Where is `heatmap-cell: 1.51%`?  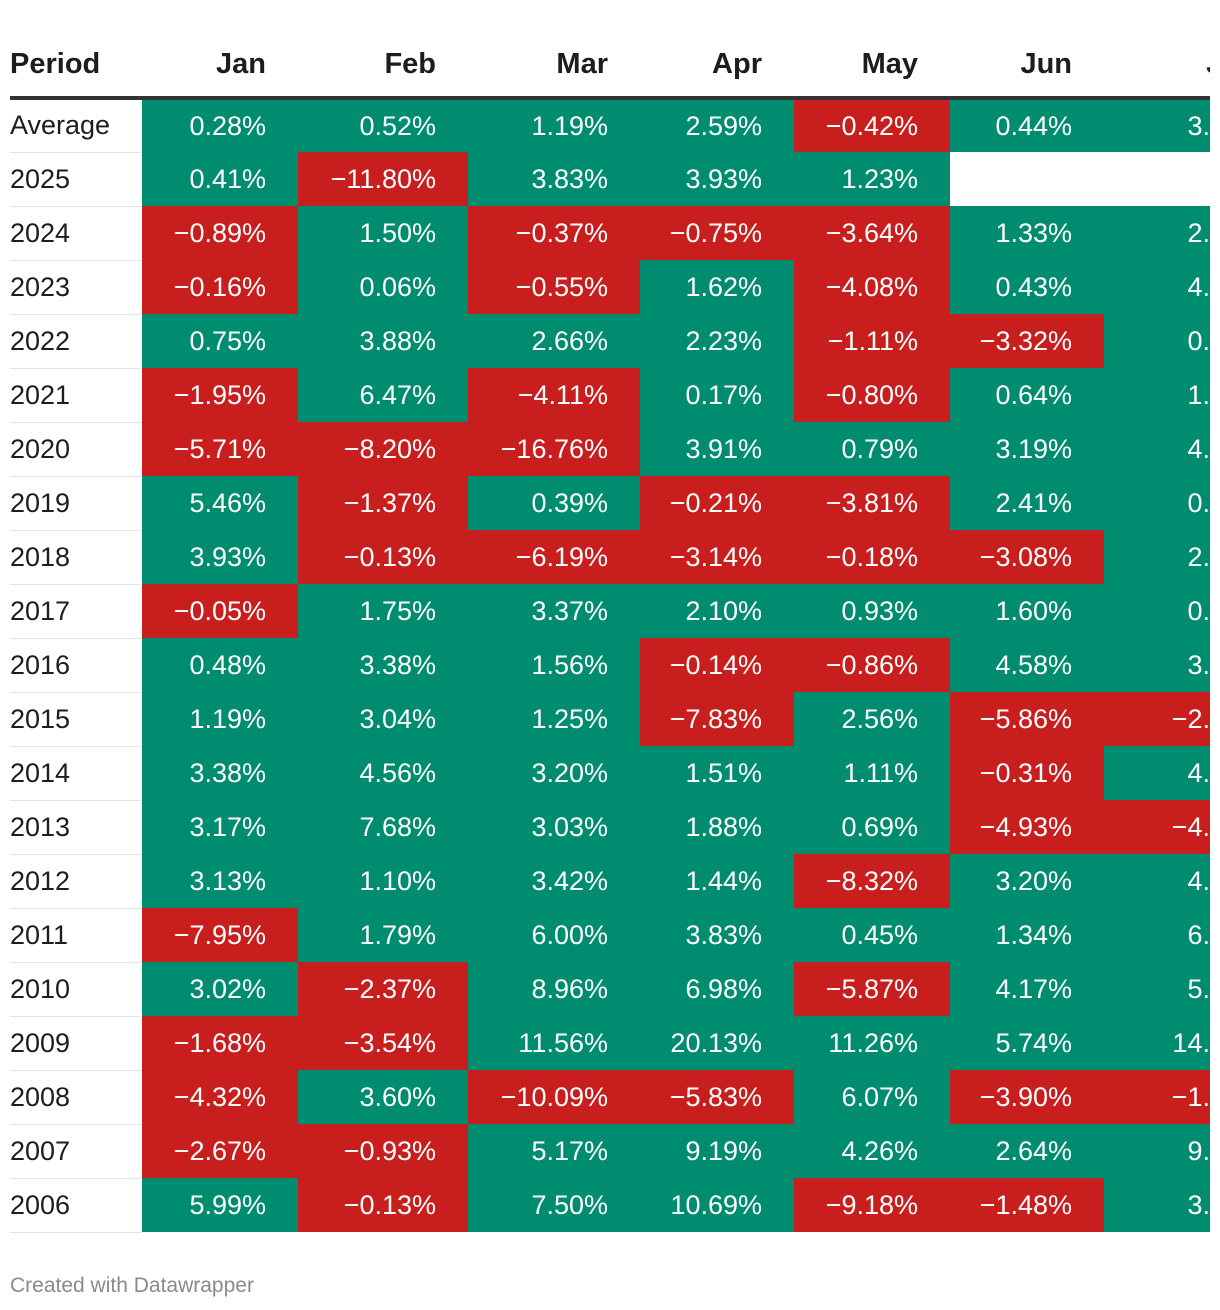 heatmap-cell: 1.51% is located at coordinates (717, 773).